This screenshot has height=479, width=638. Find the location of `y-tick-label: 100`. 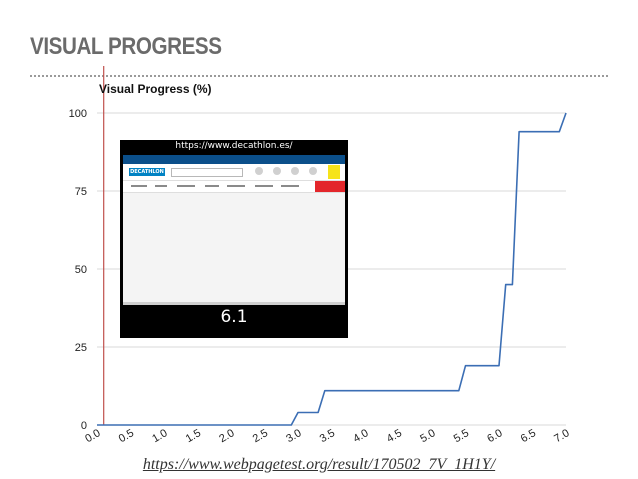

y-tick-label: 100 is located at coordinates (78, 114).